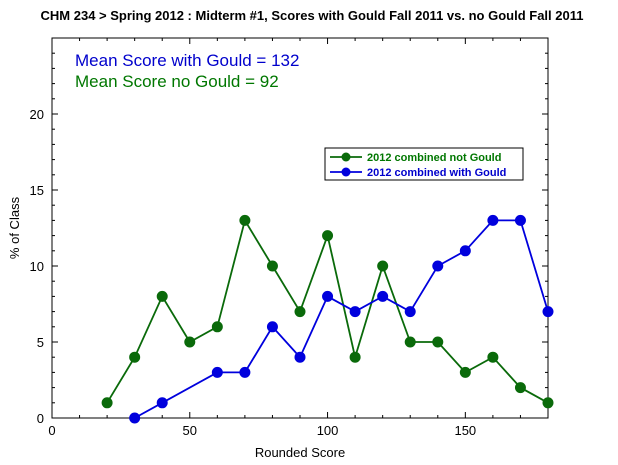 The image size is (618, 465). What do you see at coordinates (436, 173) in the screenshot?
I see `legend-label: 2012 combined with Gould` at bounding box center [436, 173].